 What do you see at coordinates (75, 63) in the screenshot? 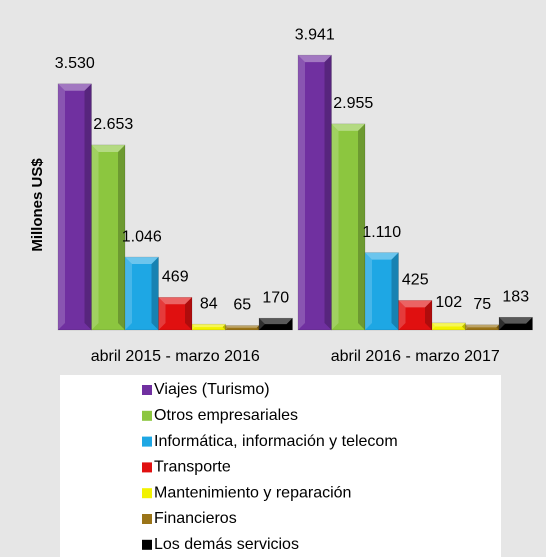
I see `data-label: 3.530` at bounding box center [75, 63].